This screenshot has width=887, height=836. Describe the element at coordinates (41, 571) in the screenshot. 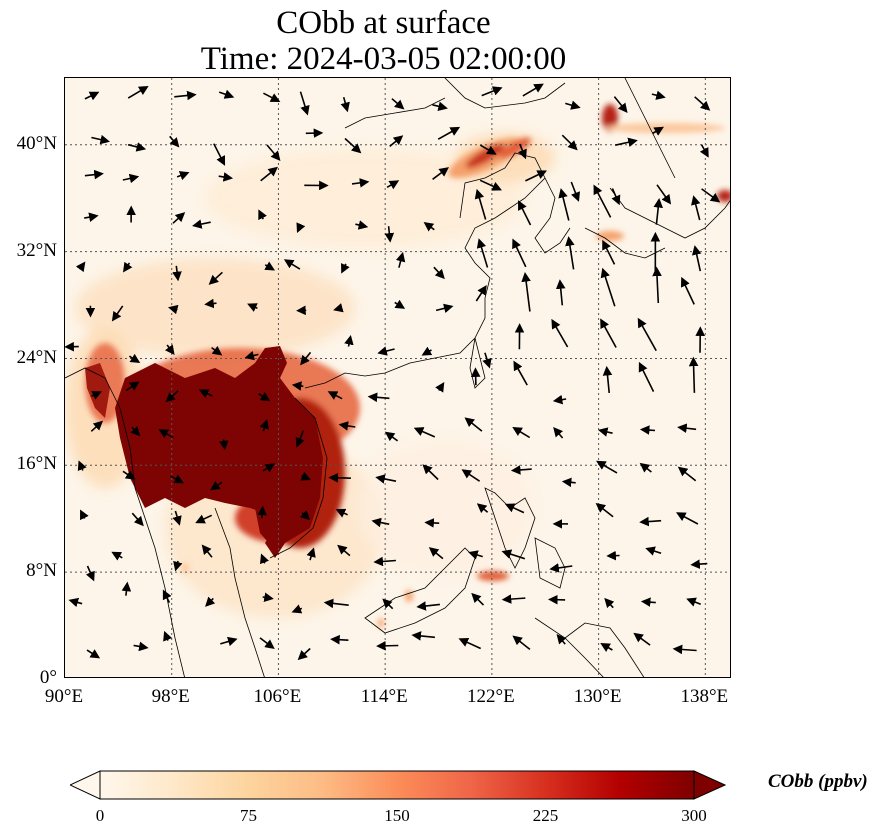

I see `y-tick-label: 8°N` at that location.